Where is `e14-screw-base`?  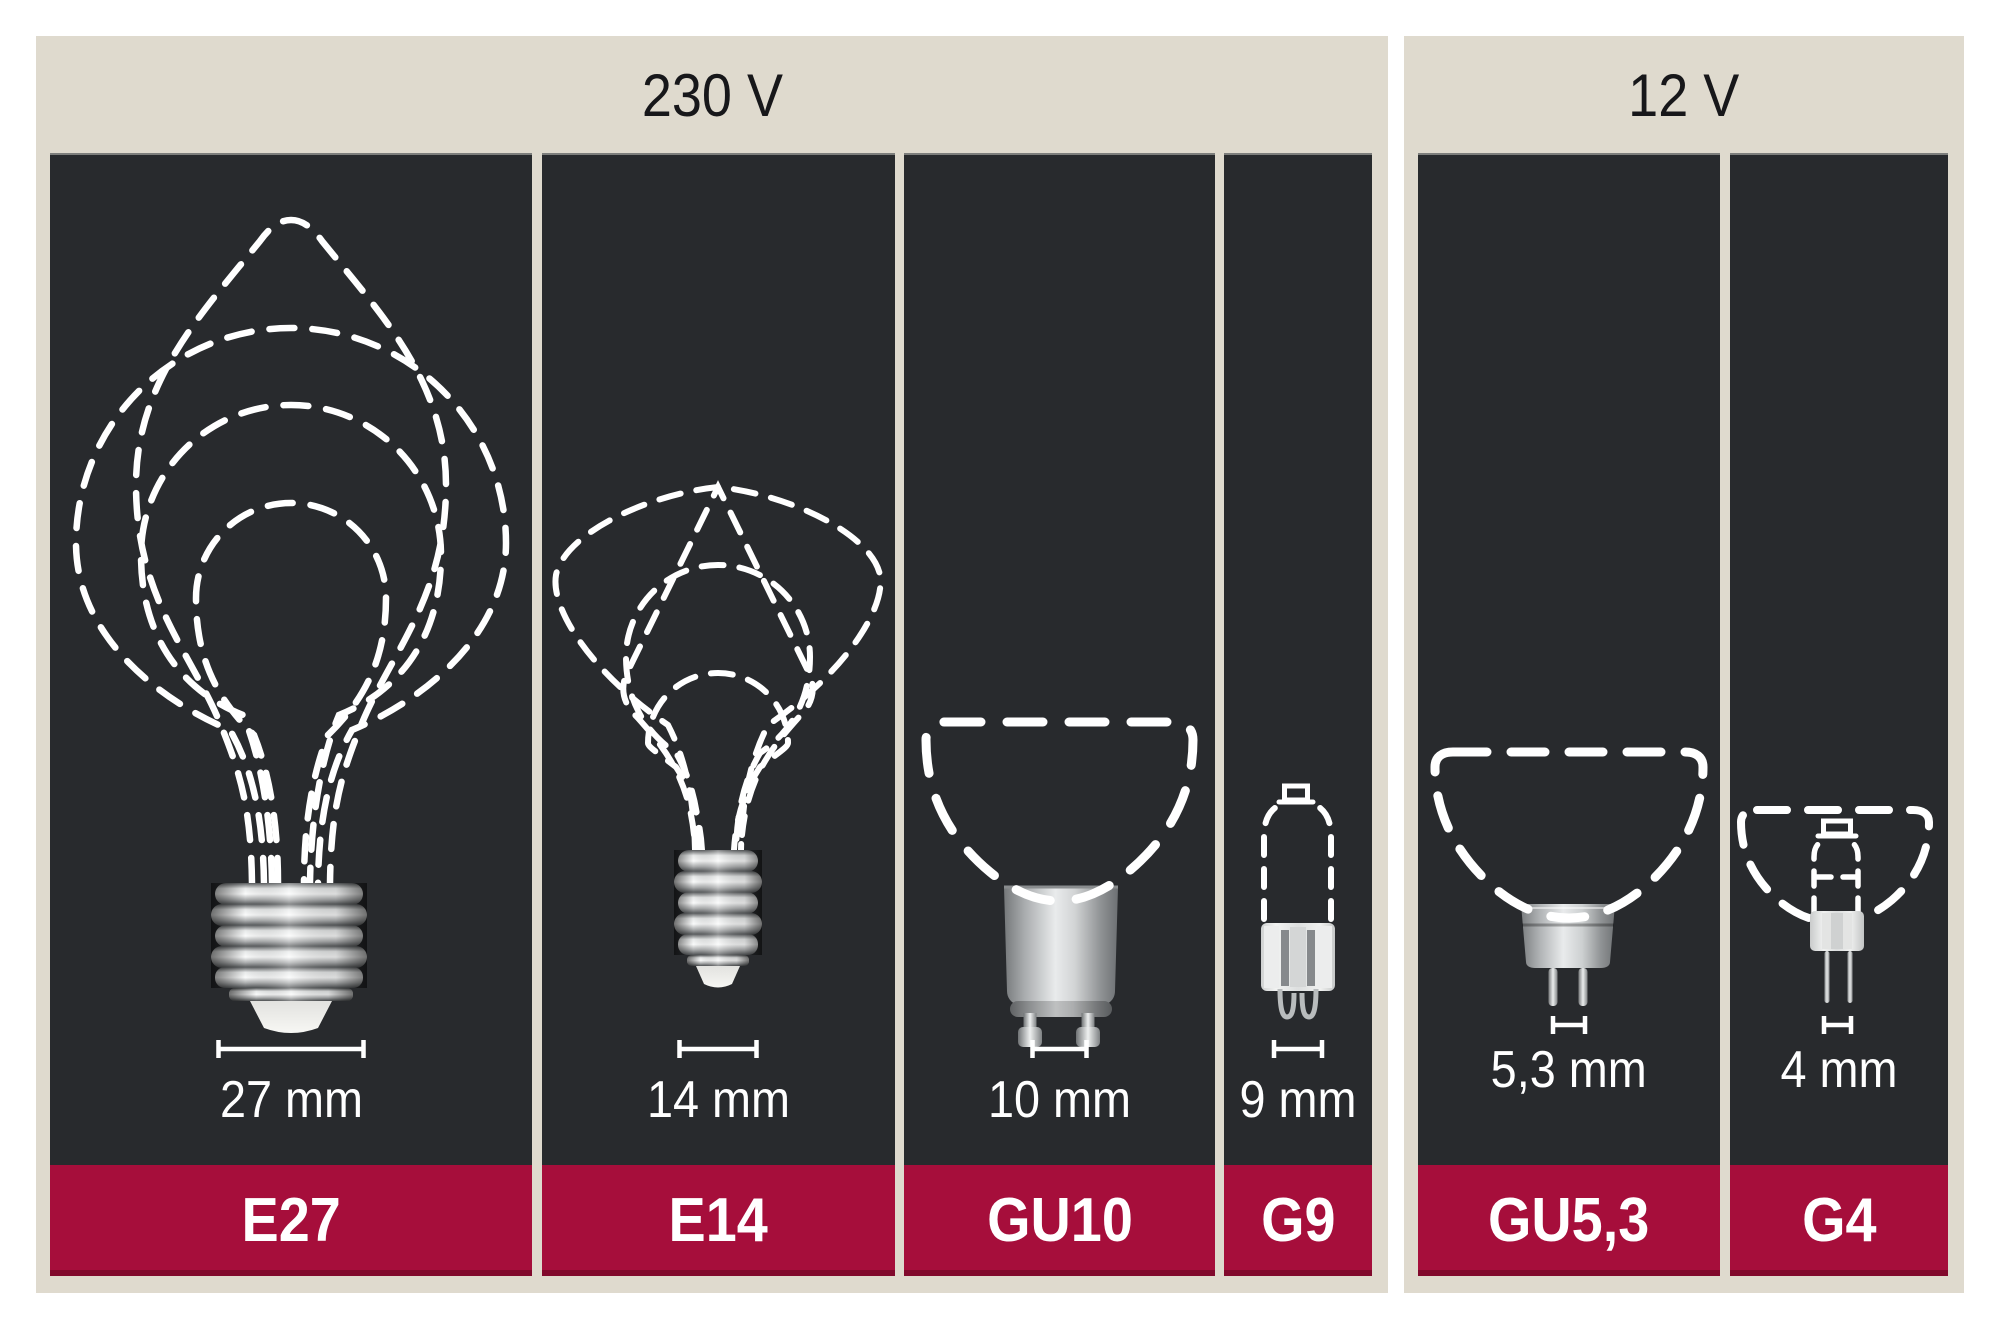
e14-screw-base is located at coordinates (718, 919).